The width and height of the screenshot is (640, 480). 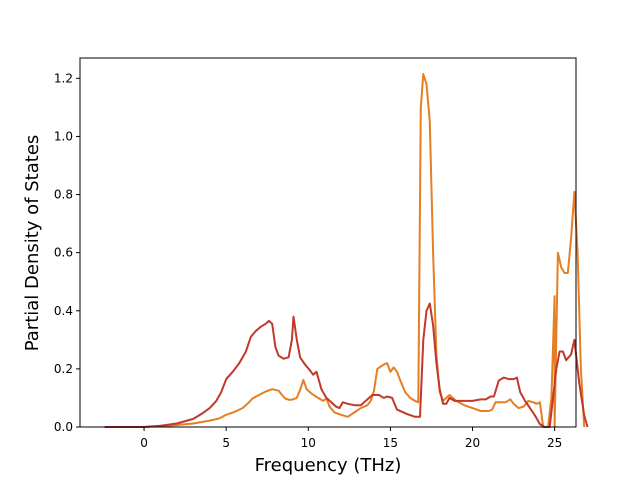 What do you see at coordinates (63, 369) in the screenshot?
I see `y-tick-label: 0.2` at bounding box center [63, 369].